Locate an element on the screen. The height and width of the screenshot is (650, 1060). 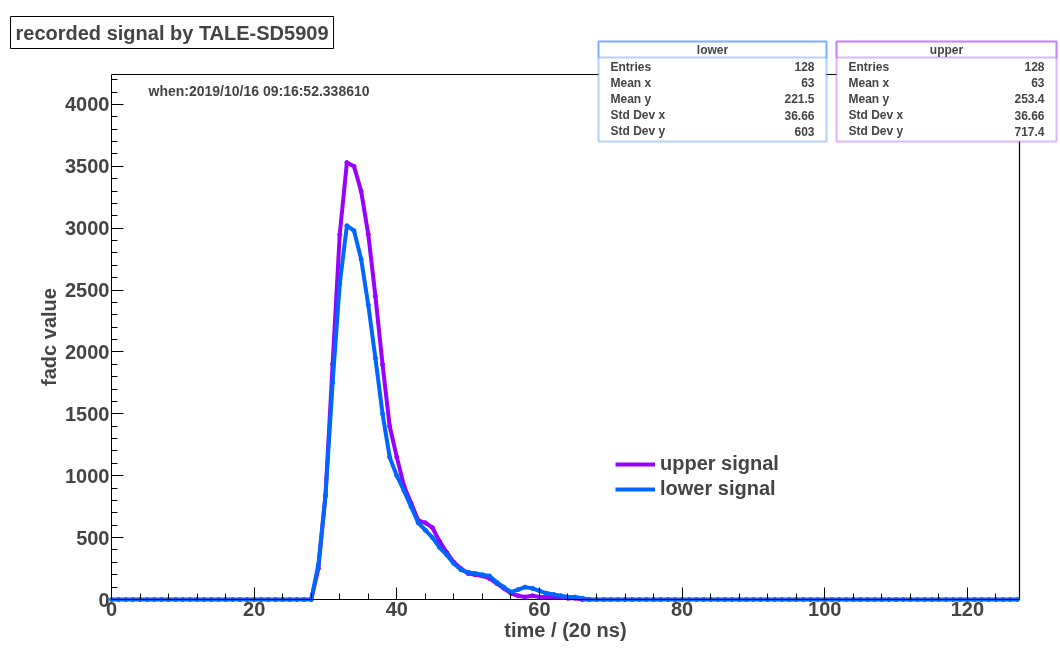
text: Std Dev y 717.4 is located at coordinates (946, 131).